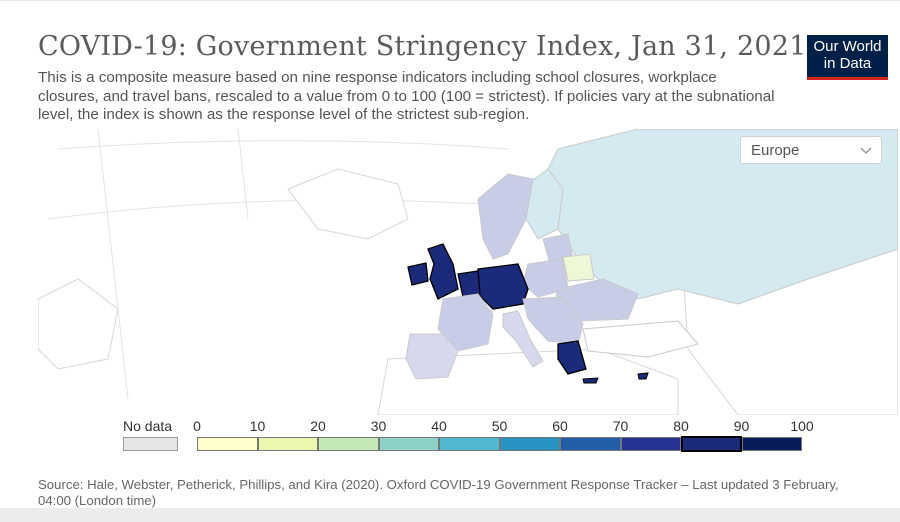 The image size is (900, 522). What do you see at coordinates (469, 284) in the screenshot?
I see `country-benelux` at bounding box center [469, 284].